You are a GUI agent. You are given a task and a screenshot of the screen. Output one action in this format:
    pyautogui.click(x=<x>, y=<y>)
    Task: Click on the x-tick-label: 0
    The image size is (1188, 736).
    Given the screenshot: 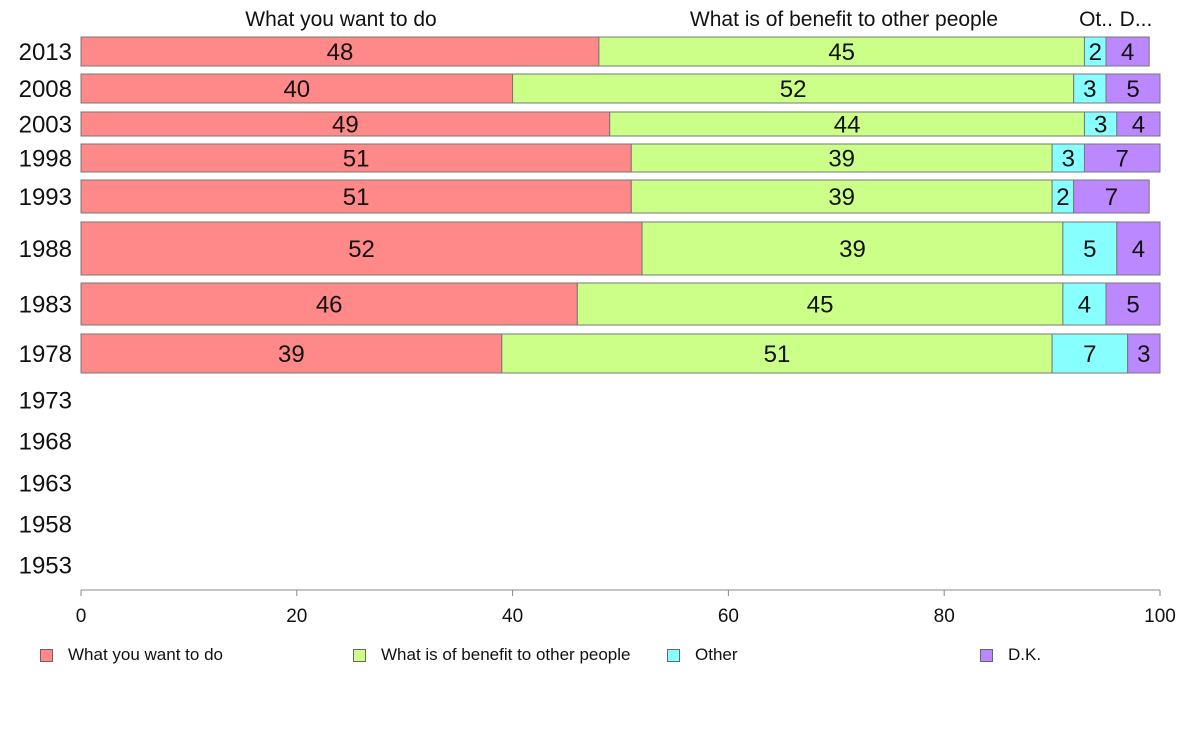 What is the action you would take?
    pyautogui.click(x=81, y=616)
    